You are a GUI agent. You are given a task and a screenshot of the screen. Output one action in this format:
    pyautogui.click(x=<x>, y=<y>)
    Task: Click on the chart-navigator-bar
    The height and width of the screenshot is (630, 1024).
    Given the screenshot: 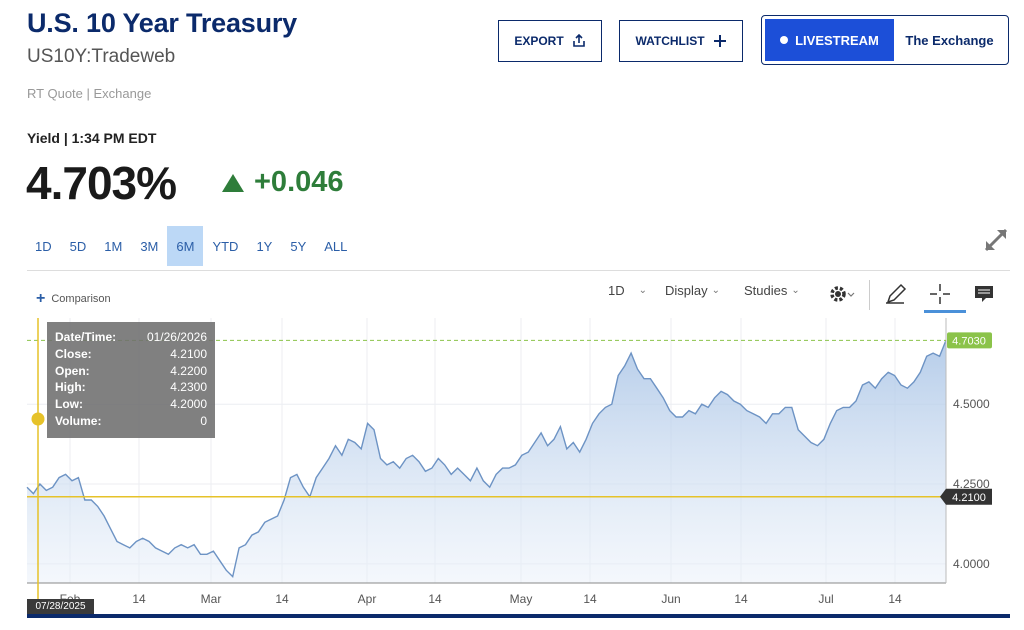 What is the action you would take?
    pyautogui.click(x=518, y=616)
    